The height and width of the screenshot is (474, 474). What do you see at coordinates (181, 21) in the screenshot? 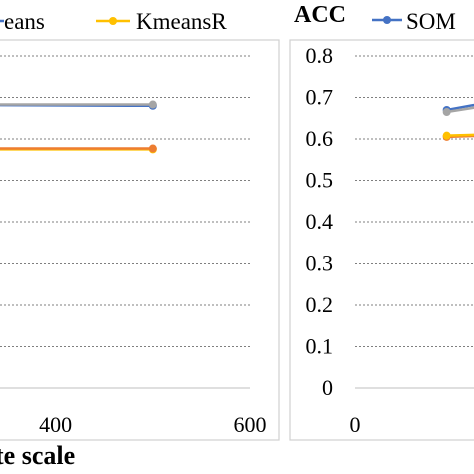
I see `legend-kmeansr-label: KmeansR` at bounding box center [181, 21].